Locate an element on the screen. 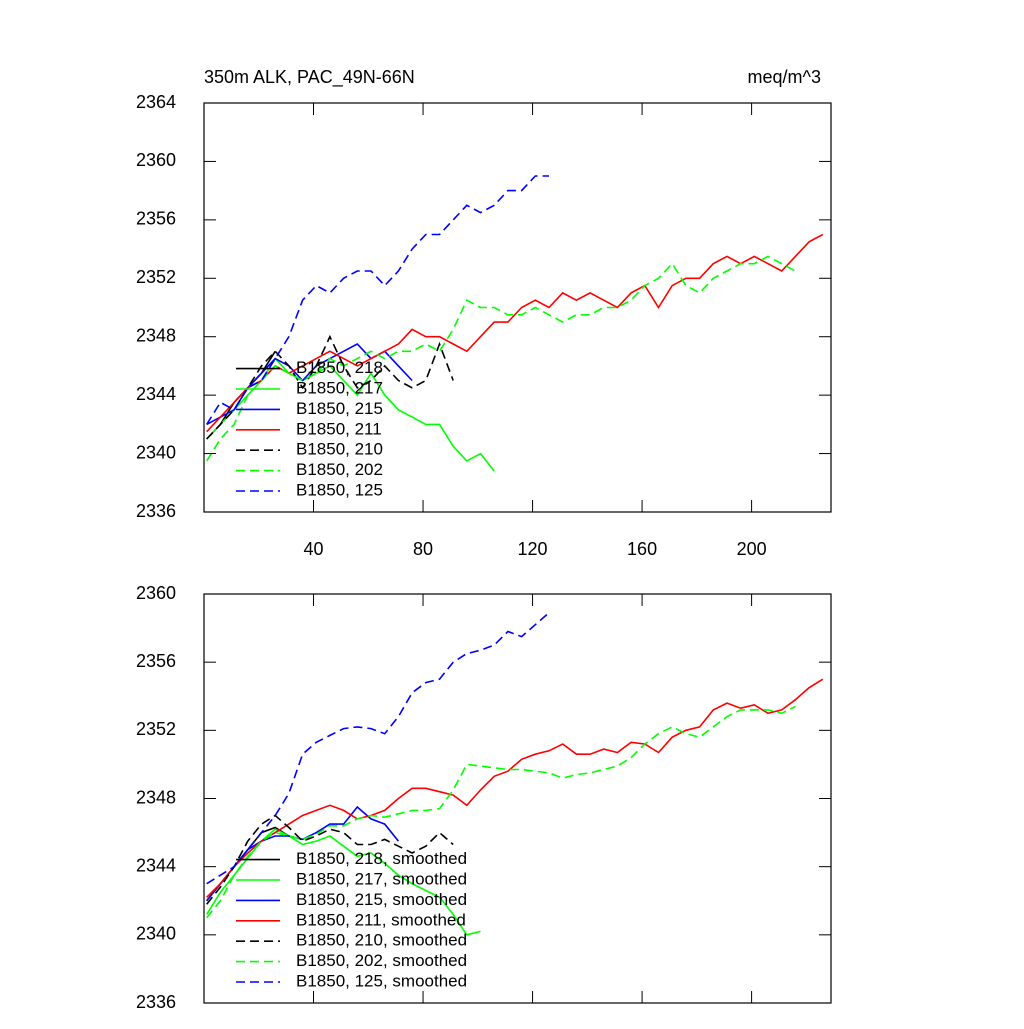 The width and height of the screenshot is (1024, 1029). units-label: meq/m^3 is located at coordinates (784, 77).